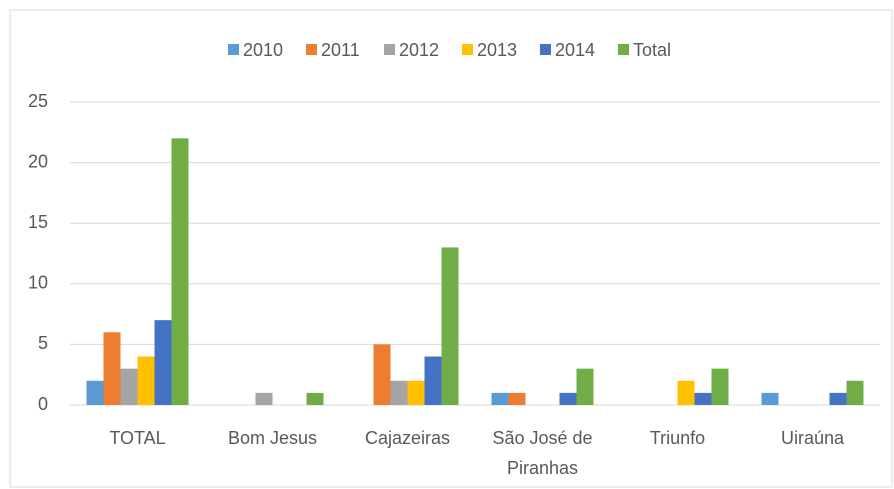 The width and height of the screenshot is (894, 489). Describe the element at coordinates (263, 50) in the screenshot. I see `legend-label: 2010` at that location.